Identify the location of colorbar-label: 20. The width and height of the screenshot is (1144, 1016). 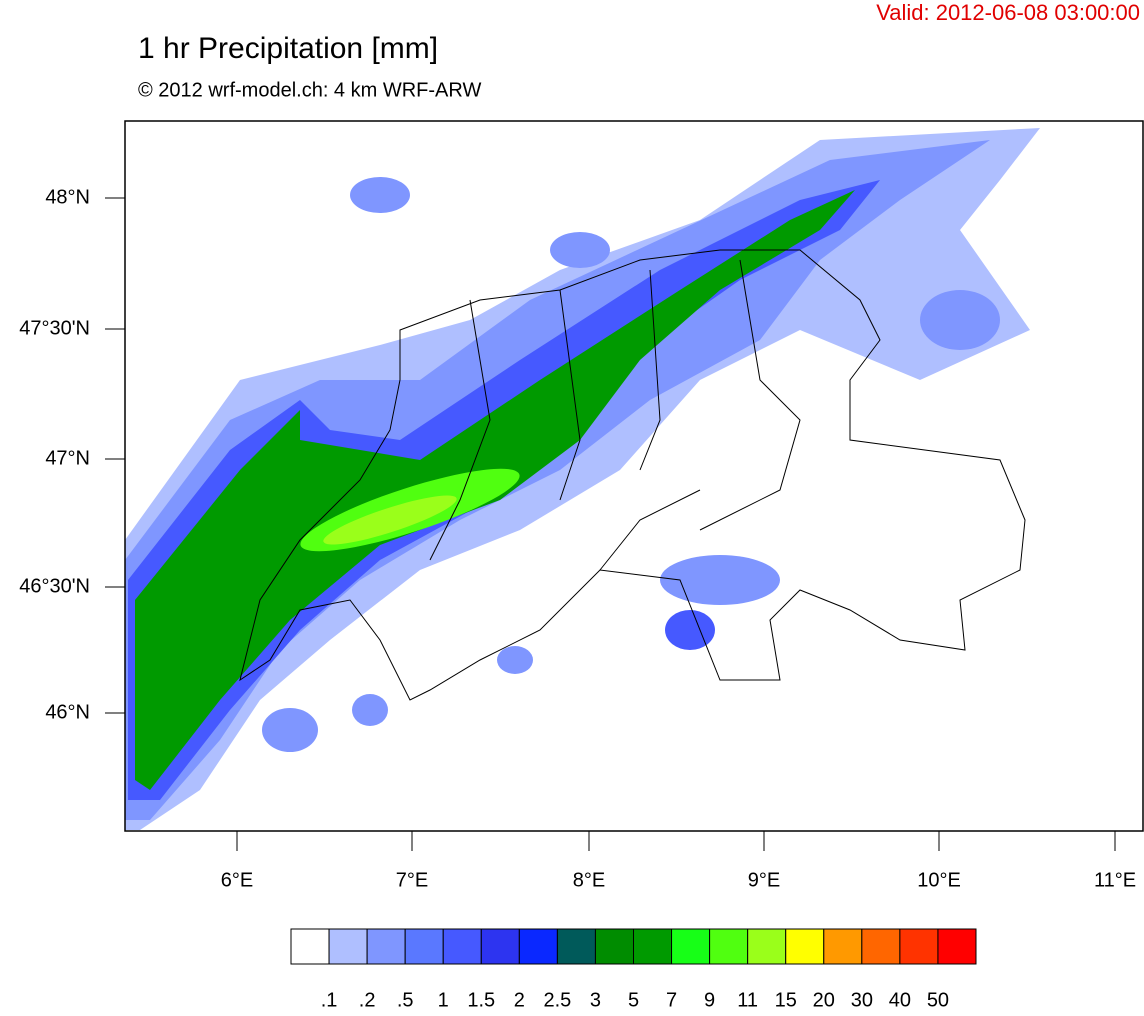
(824, 1000).